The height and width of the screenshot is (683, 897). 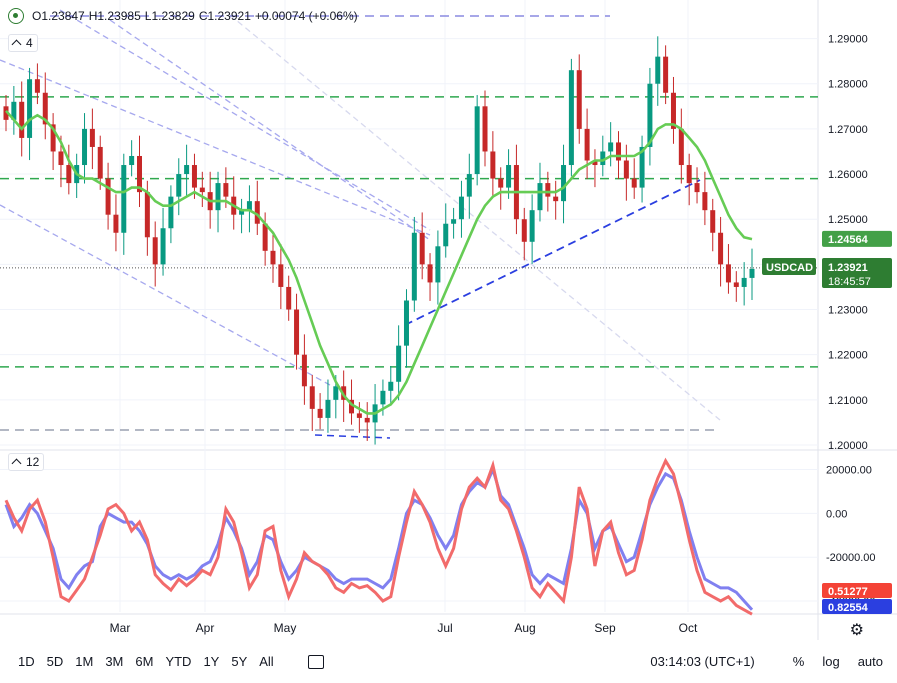 I want to click on clock-readout: 03:14:03 (UTC+1), so click(x=702, y=661).